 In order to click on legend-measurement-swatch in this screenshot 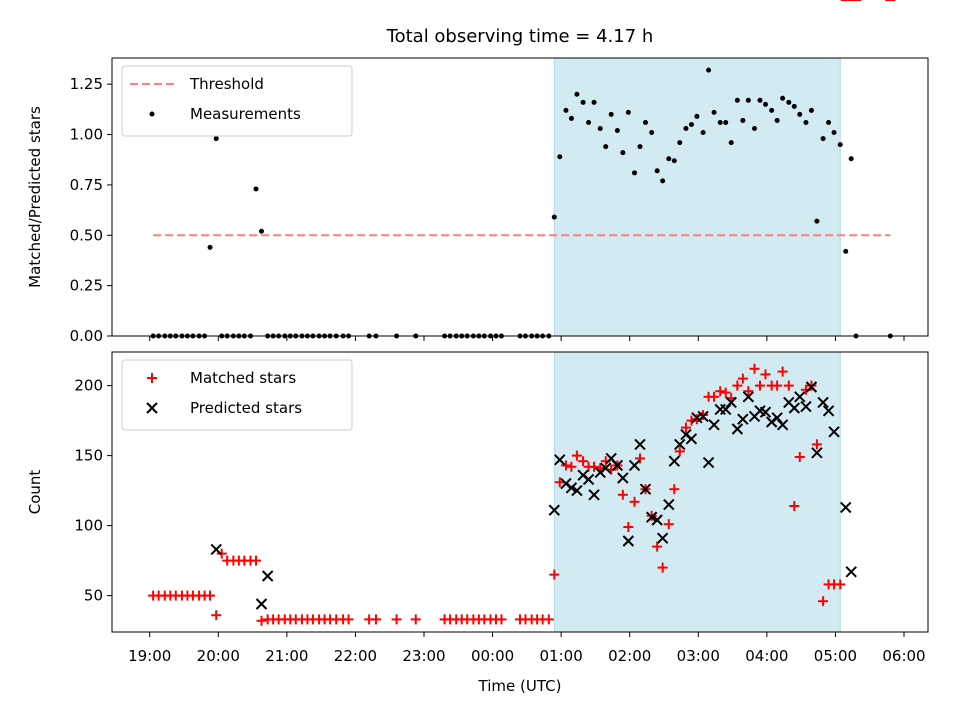, I will do `click(152, 114)`.